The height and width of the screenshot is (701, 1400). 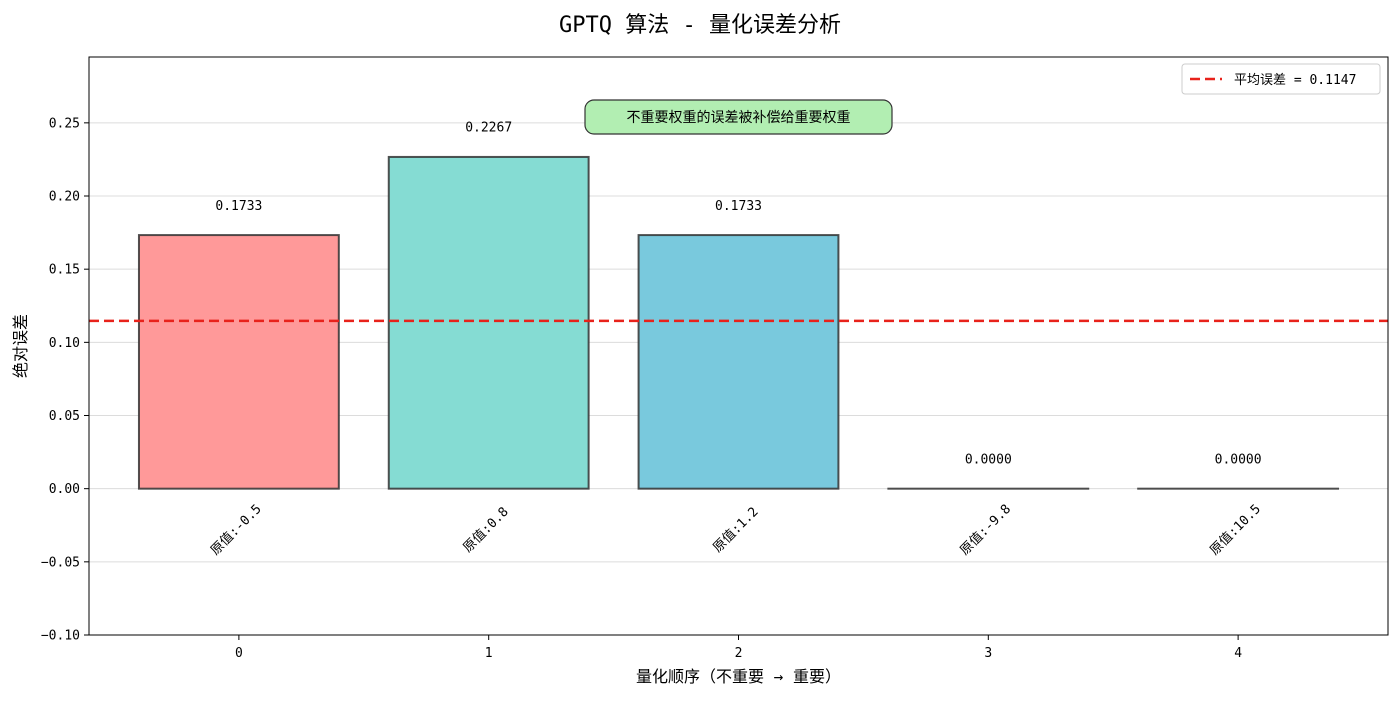 What do you see at coordinates (239, 653) in the screenshot?
I see `x-tick-label: 0` at bounding box center [239, 653].